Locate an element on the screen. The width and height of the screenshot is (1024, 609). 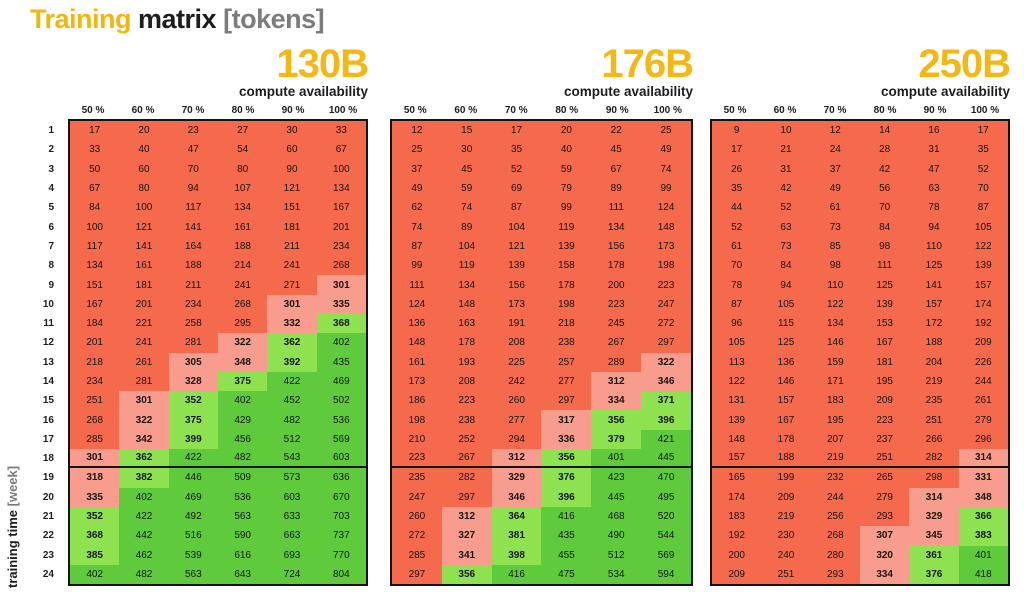
matrix-cell: 200 is located at coordinates (737, 555).